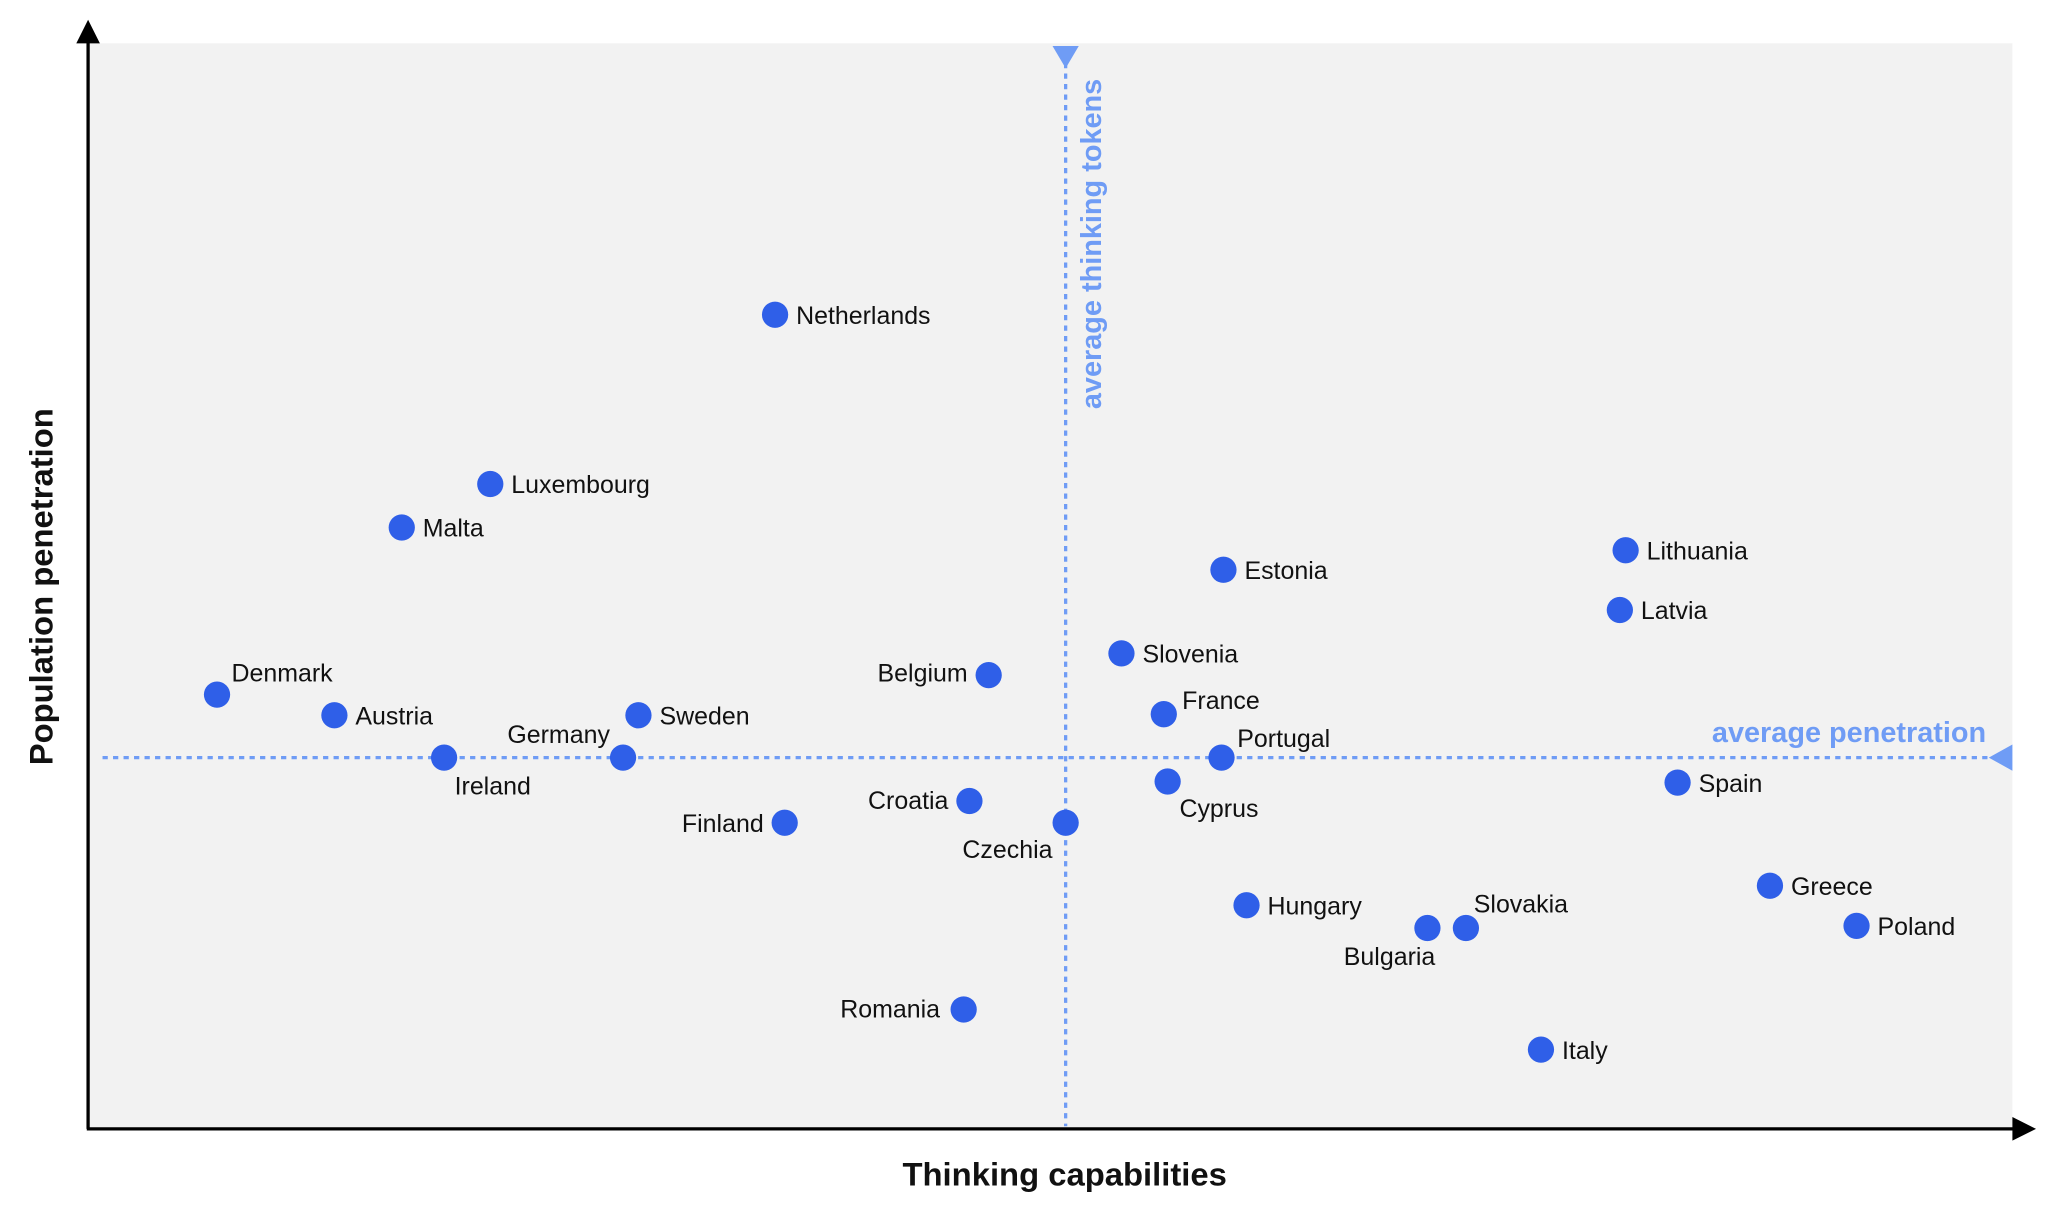  I want to click on data-point-austria: Austria, so click(377, 716).